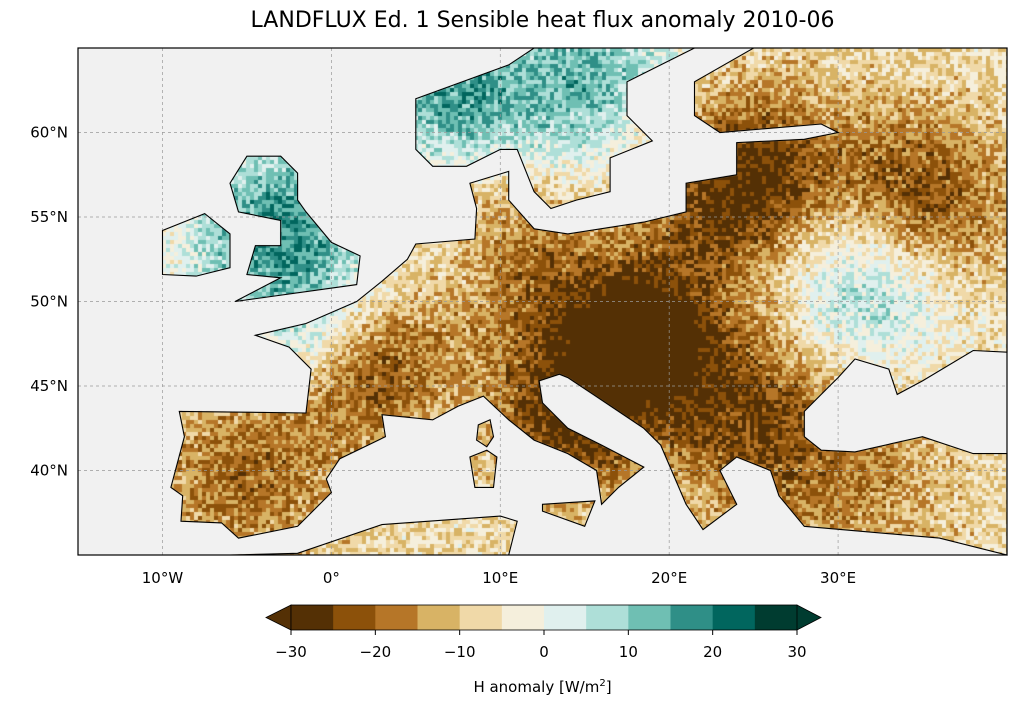 This screenshot has height=718, width=1022. Describe the element at coordinates (376, 652) in the screenshot. I see `colorbar-tick-label: −20` at that location.